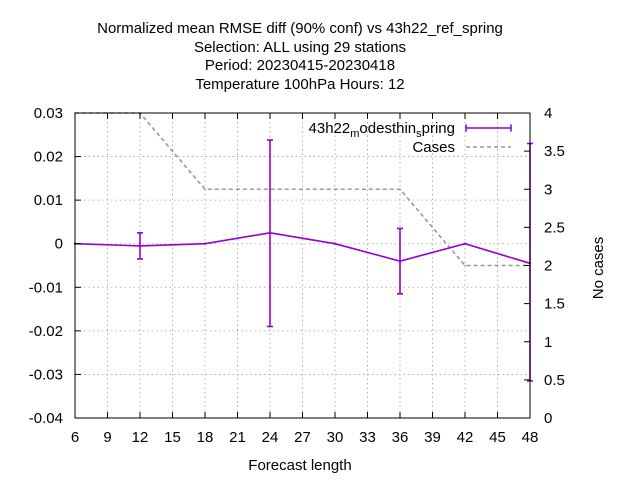 The width and height of the screenshot is (640, 480). I want to click on x-tick-label: 18, so click(205, 437).